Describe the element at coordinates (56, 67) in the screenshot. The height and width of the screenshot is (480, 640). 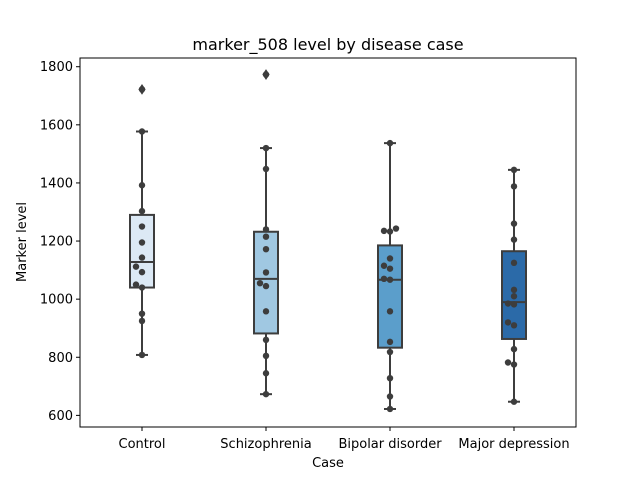
I see `y-tick-label: 1800` at that location.